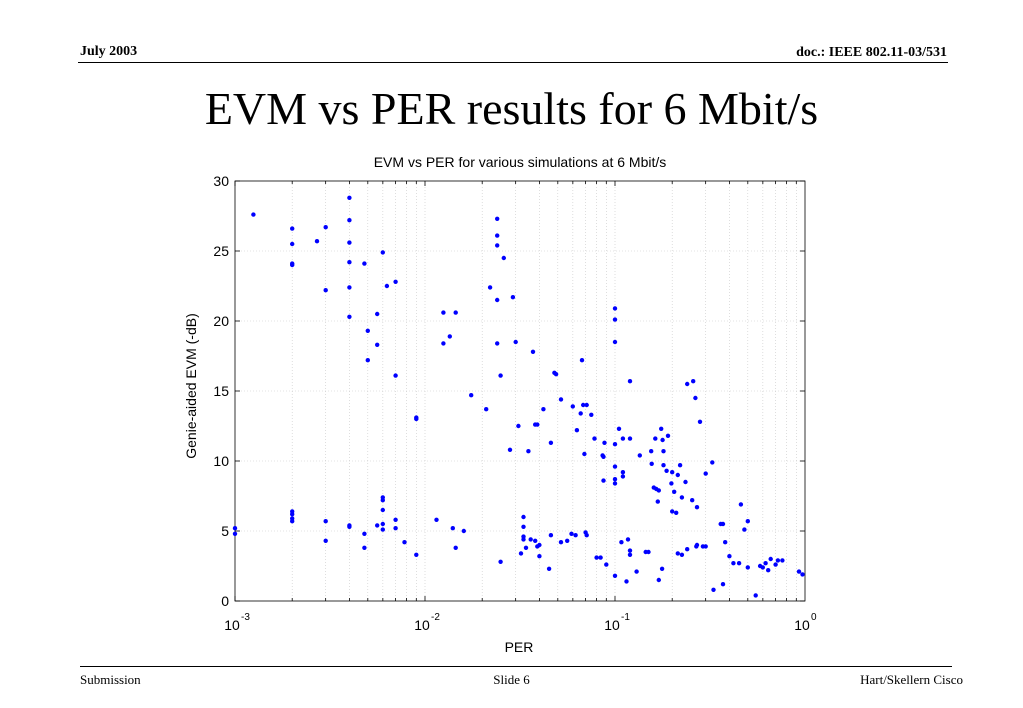  I want to click on y-axis-label: Genie-aided EVM (-dB), so click(191, 386).